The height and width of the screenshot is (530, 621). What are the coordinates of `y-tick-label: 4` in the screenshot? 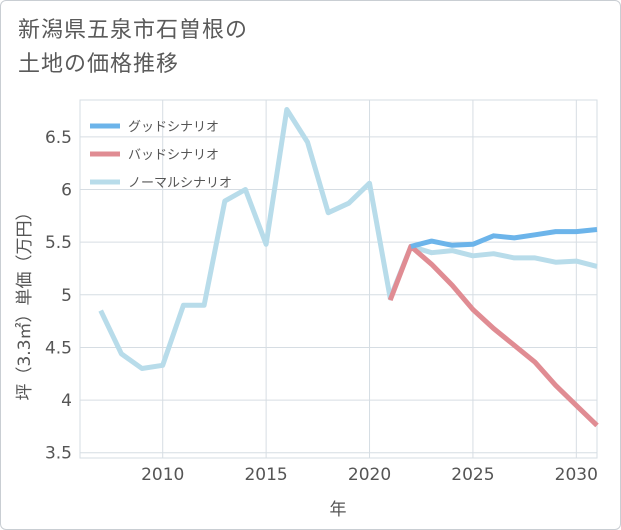 It's located at (66, 401).